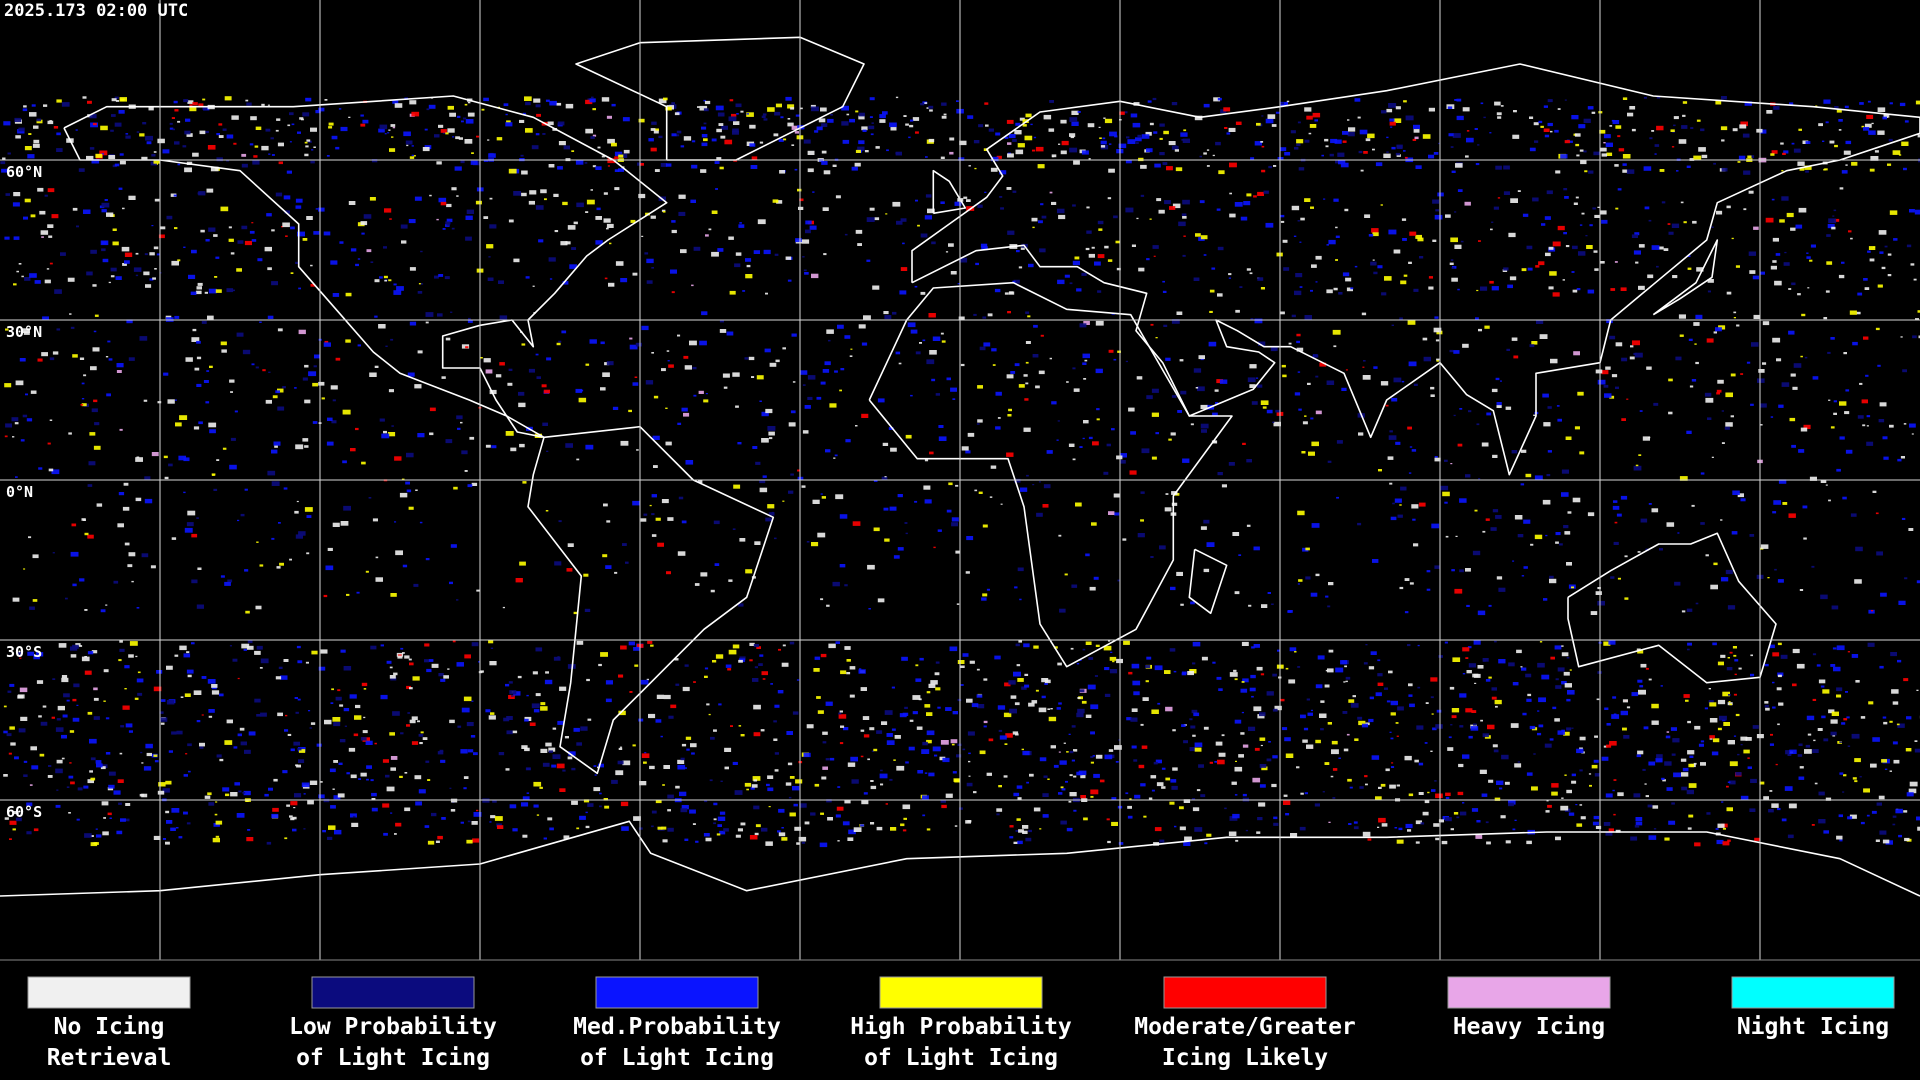 The width and height of the screenshot is (1920, 1080). What do you see at coordinates (1245, 1027) in the screenshot?
I see `legend-label: Moderate/Greater` at bounding box center [1245, 1027].